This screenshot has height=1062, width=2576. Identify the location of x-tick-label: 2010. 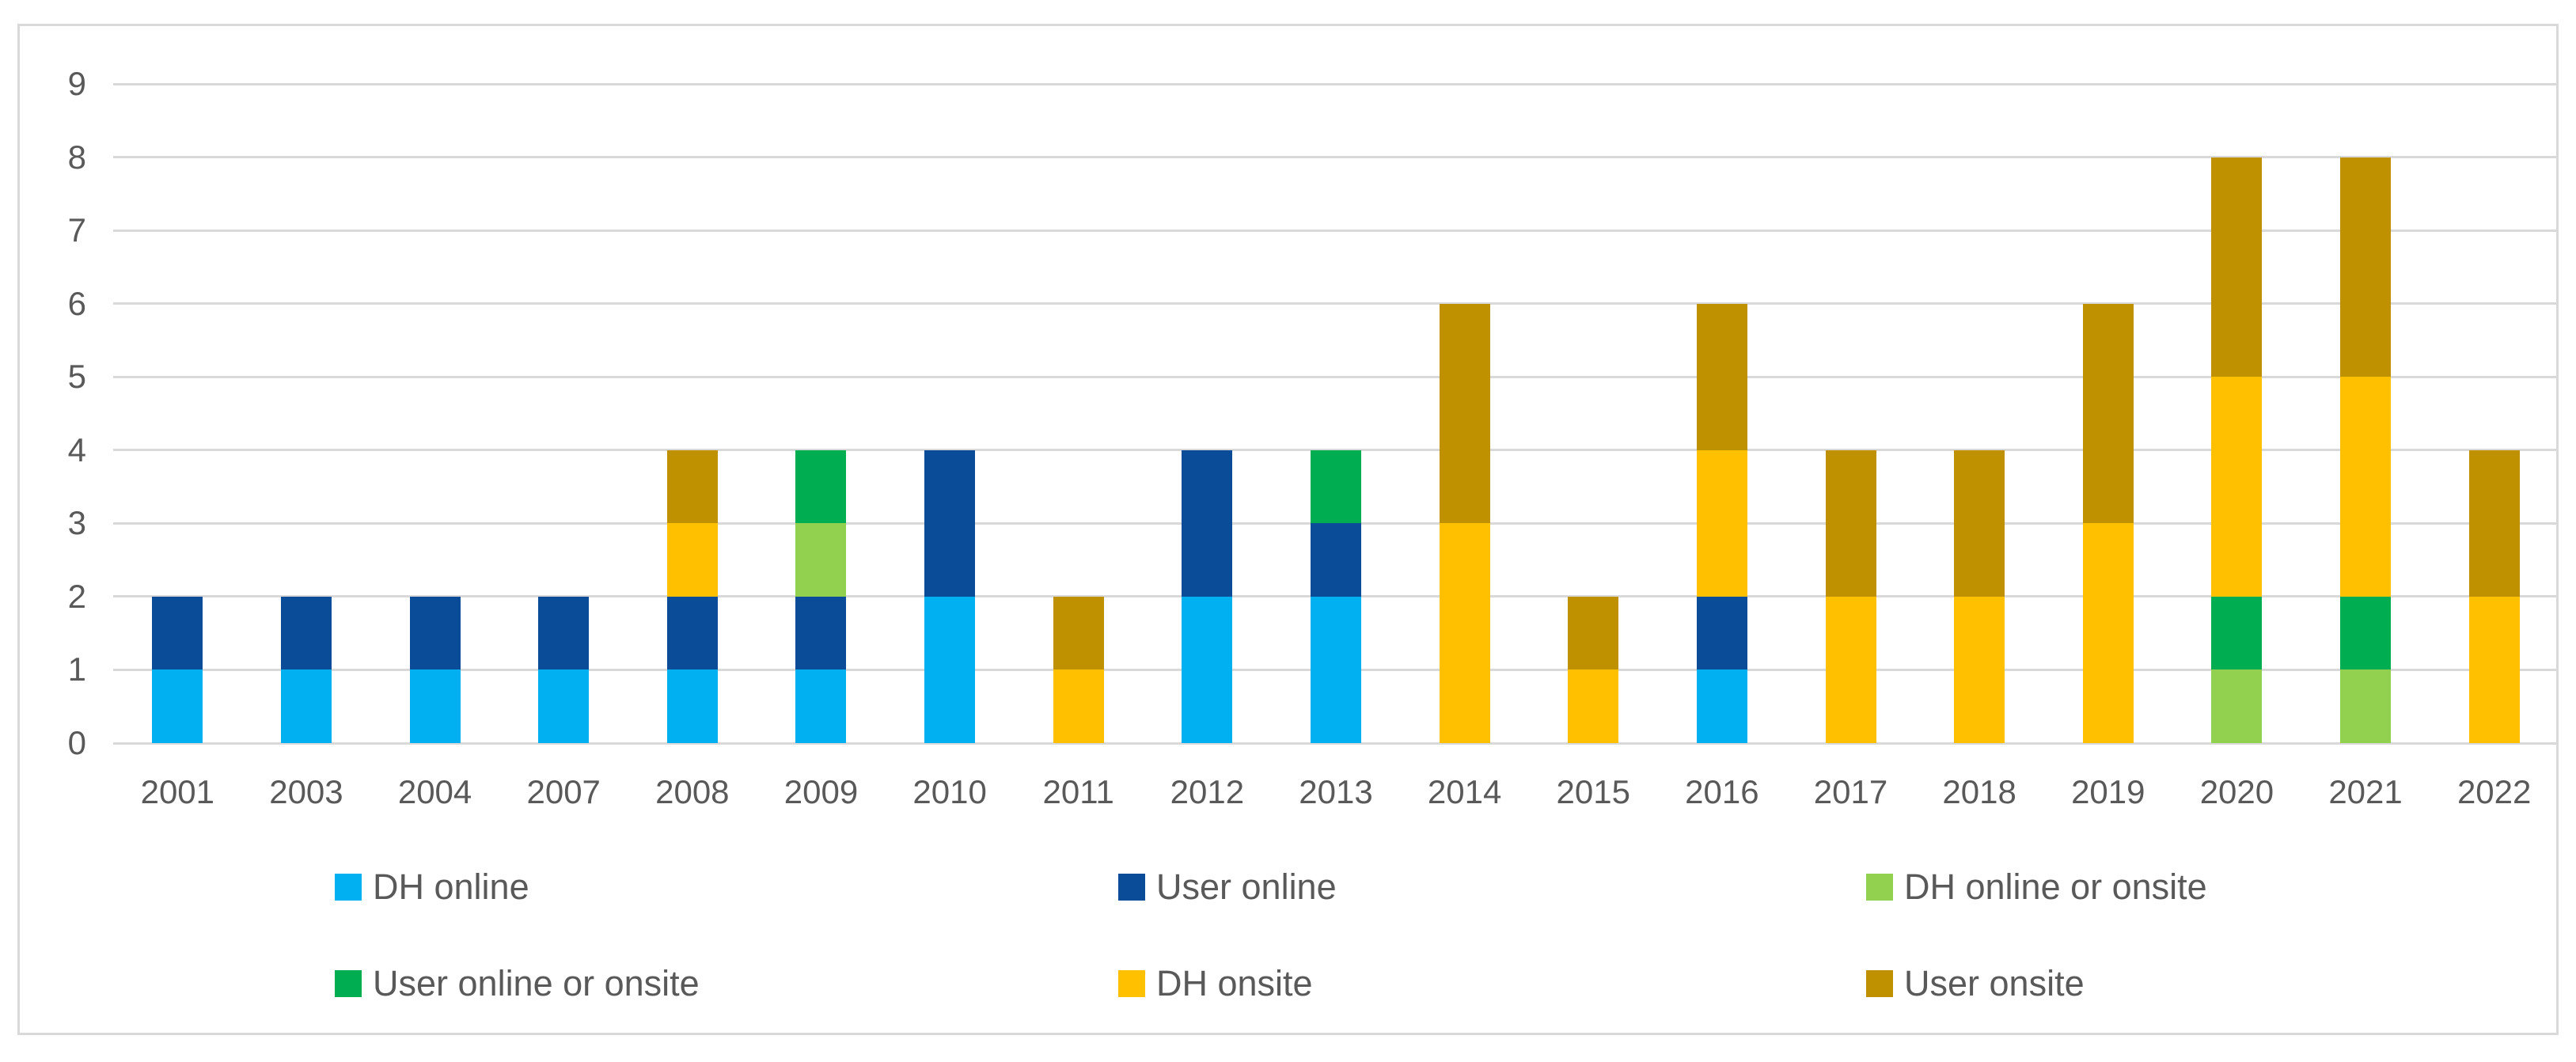
(949, 792).